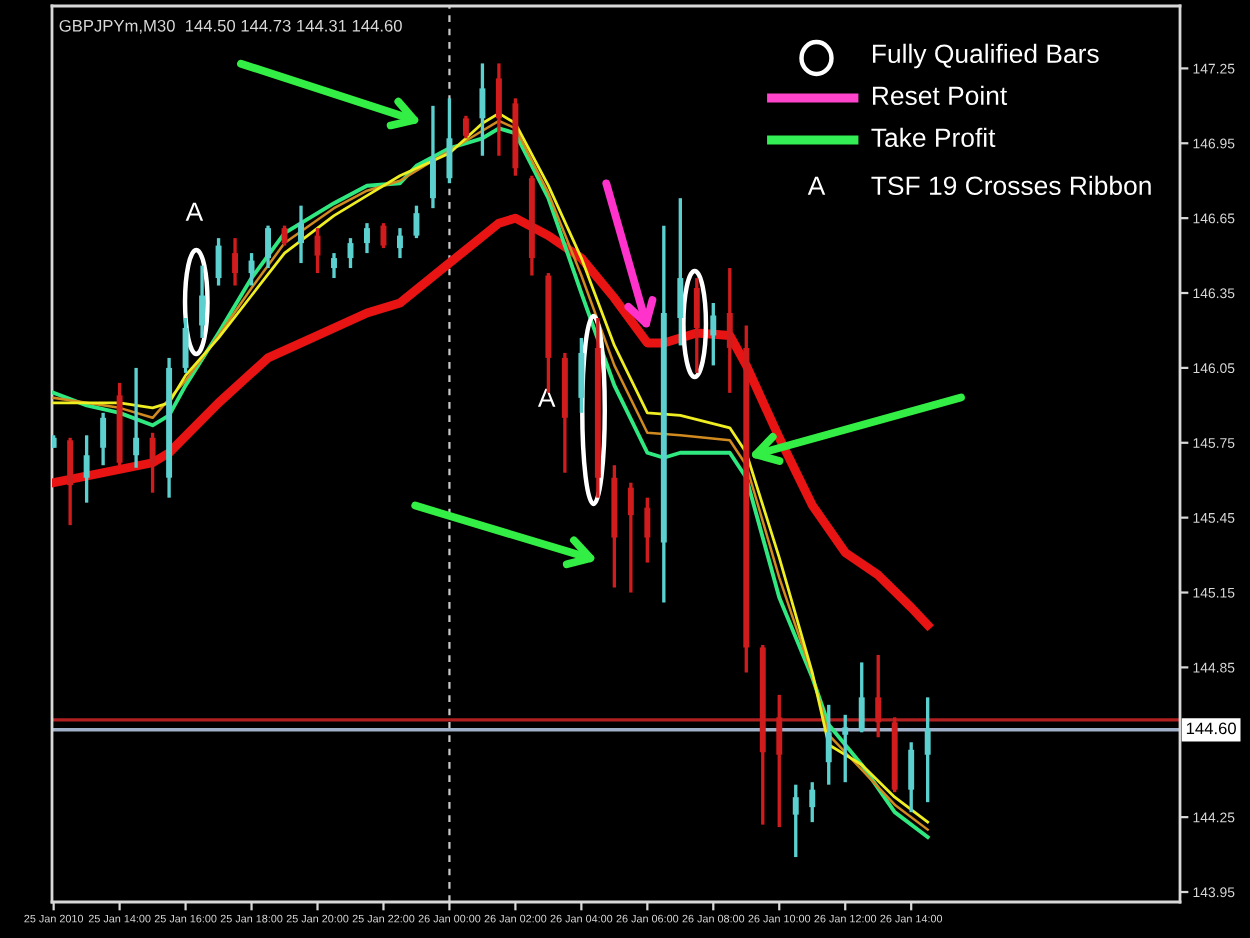  Describe the element at coordinates (230, 26) in the screenshot. I see `text: GBPJPYm,M30 144.50 144.73 144.31 144.60` at that location.